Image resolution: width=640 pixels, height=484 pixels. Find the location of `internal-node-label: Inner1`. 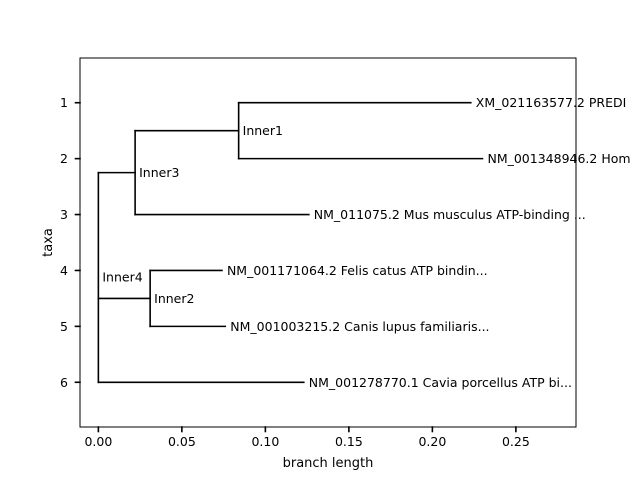

internal-node-label: Inner1 is located at coordinates (263, 130).